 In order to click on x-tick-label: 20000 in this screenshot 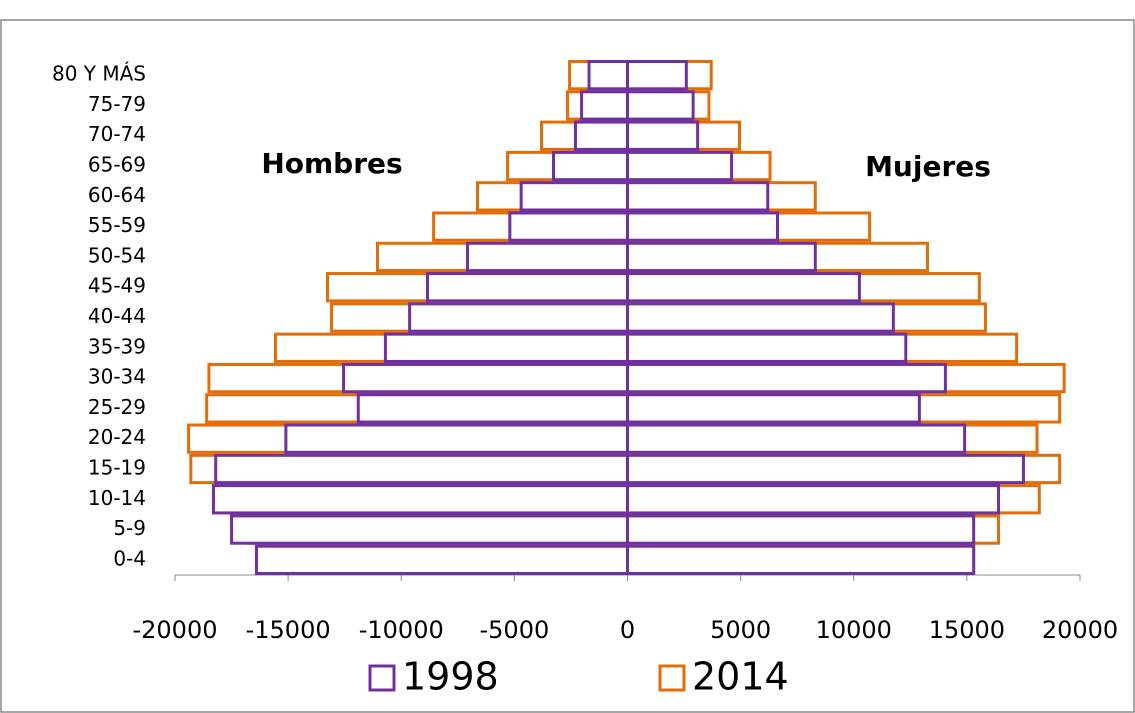, I will do `click(1080, 630)`.